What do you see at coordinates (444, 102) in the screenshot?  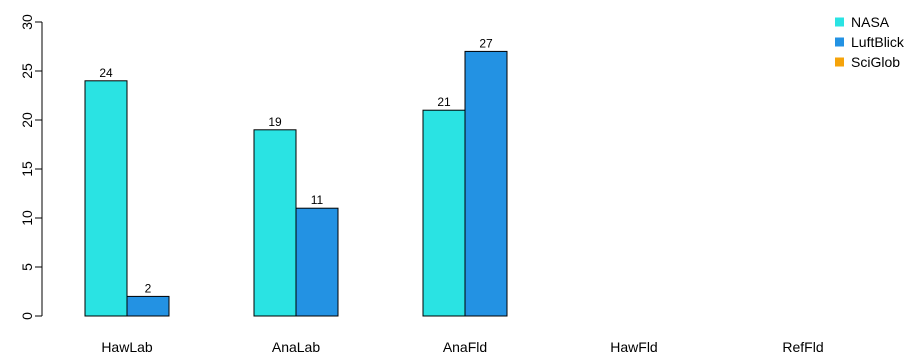 I see `data-label: 21` at bounding box center [444, 102].